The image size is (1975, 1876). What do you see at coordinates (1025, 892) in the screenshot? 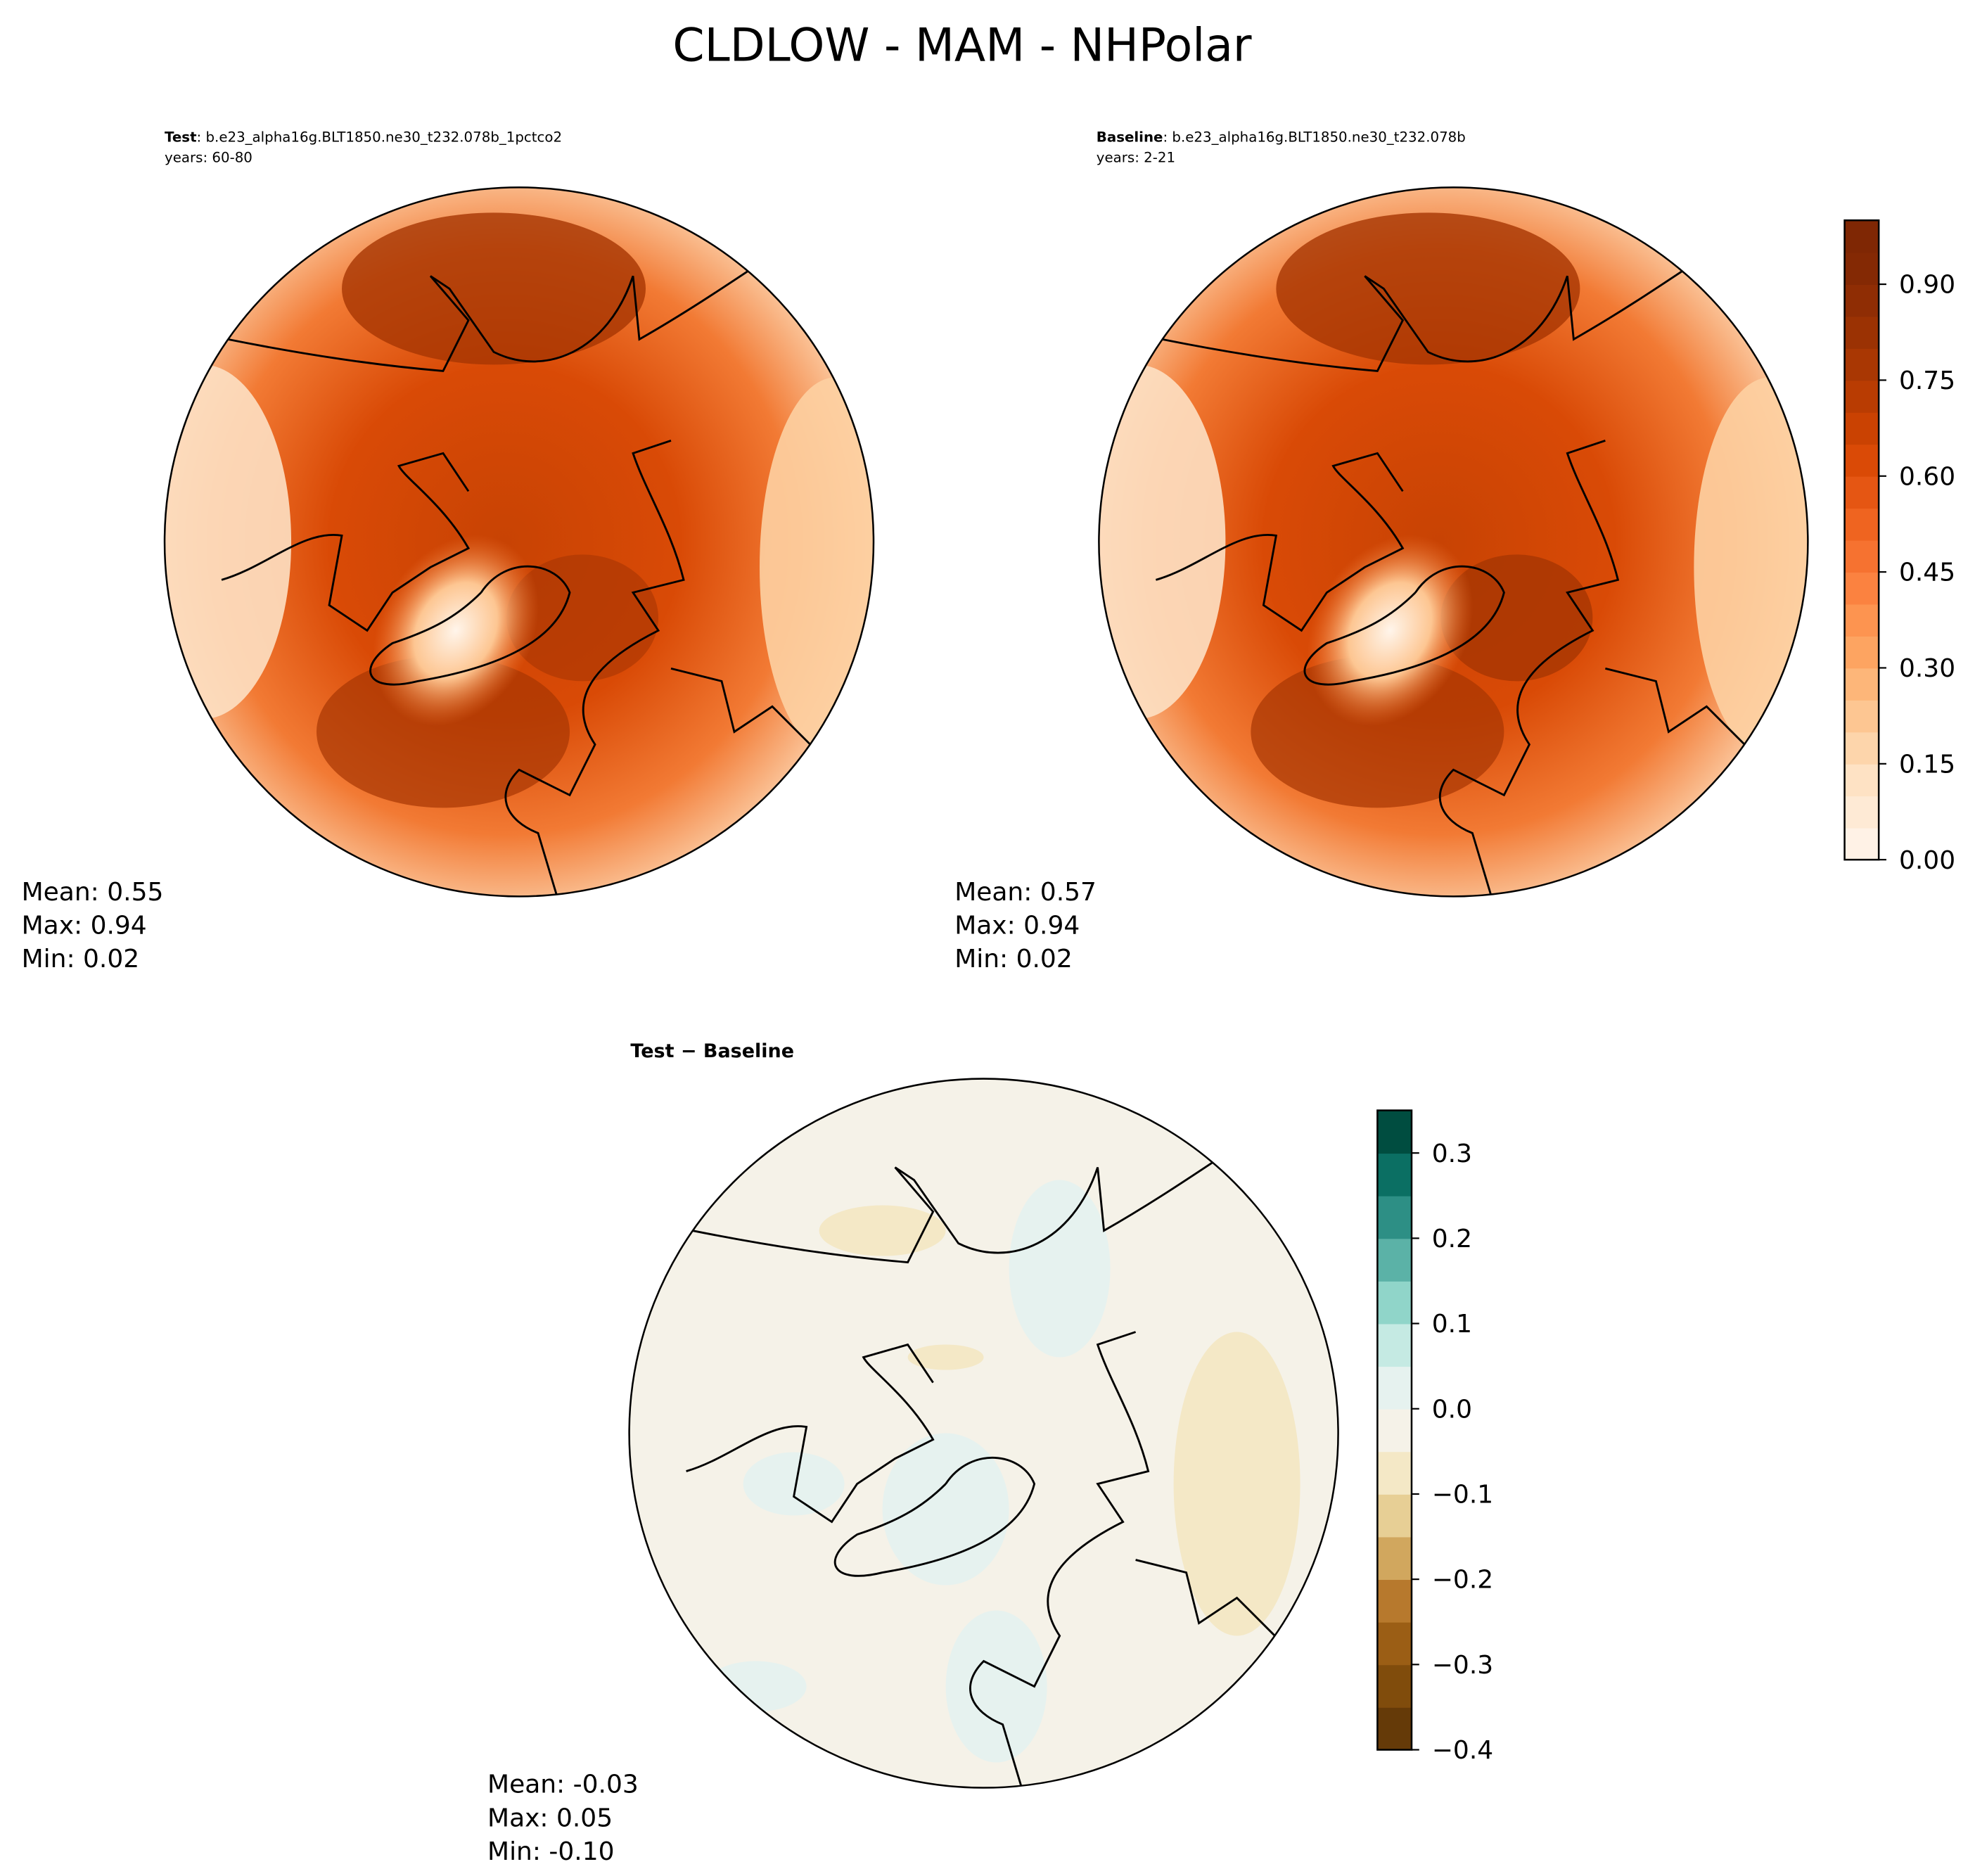
I see `panel-stat: Mean: 0.57` at bounding box center [1025, 892].